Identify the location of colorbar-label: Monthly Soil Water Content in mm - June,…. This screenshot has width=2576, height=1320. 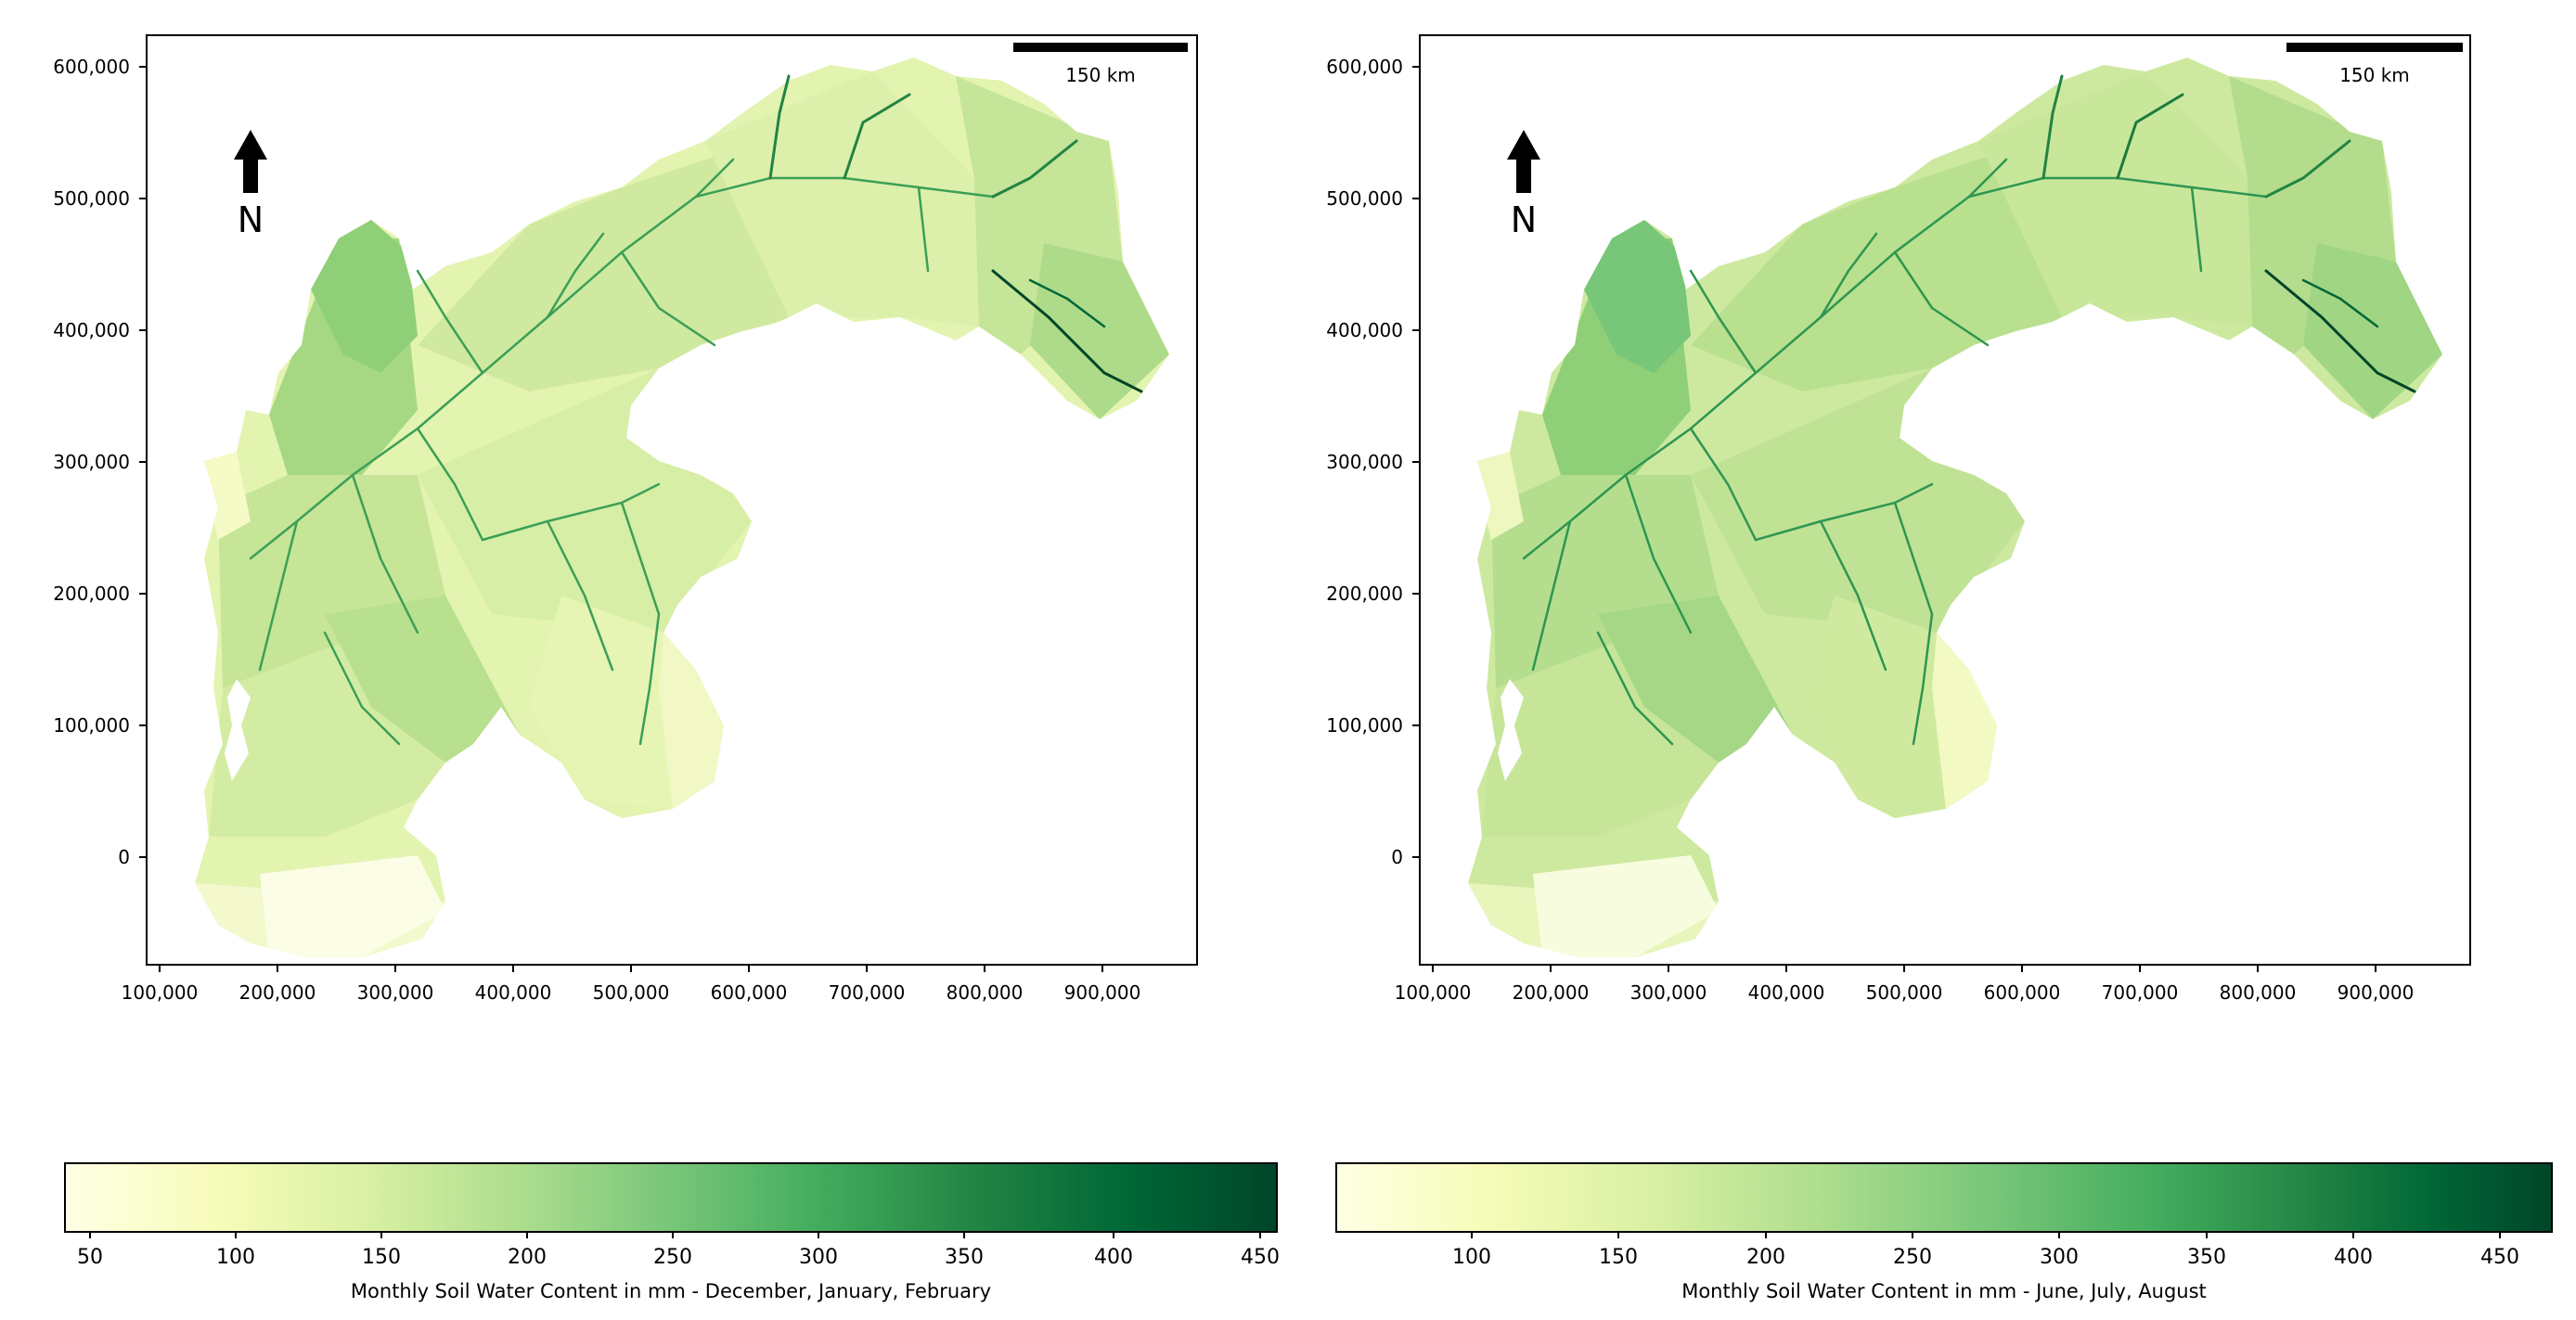
(1944, 1291).